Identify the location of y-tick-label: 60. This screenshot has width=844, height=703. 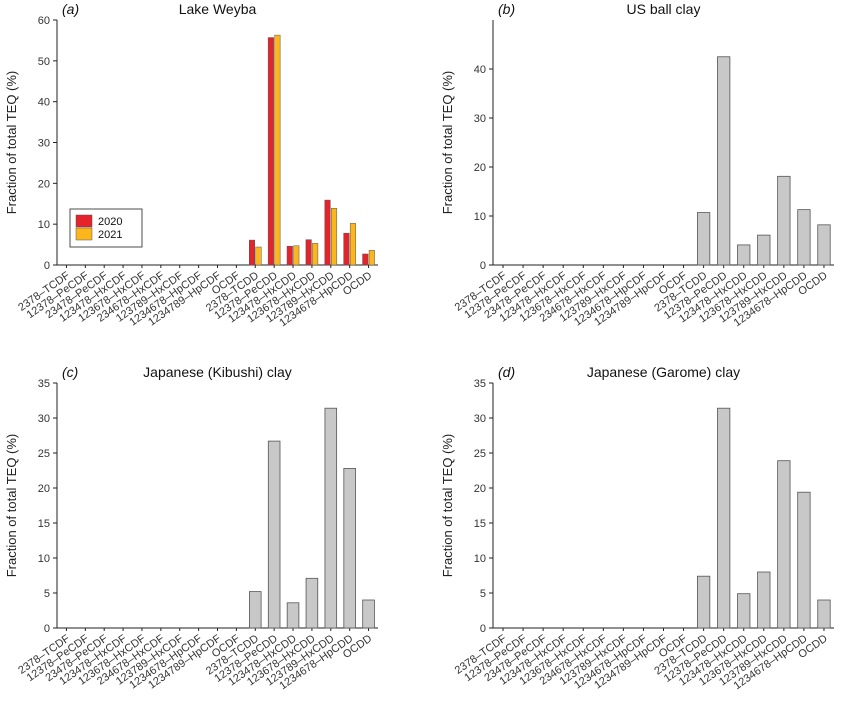
(44, 21).